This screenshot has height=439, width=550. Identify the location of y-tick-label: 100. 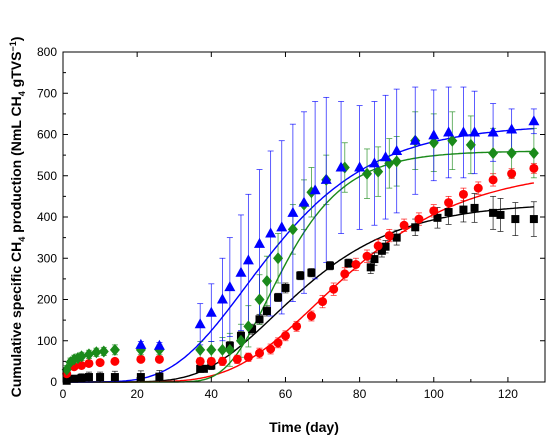
(47, 341).